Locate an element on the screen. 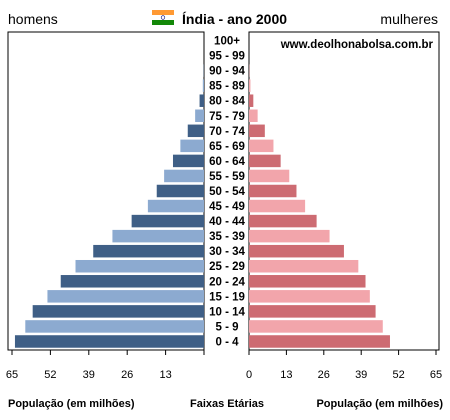 The width and height of the screenshot is (450, 420). age-group-label: 100+ is located at coordinates (227, 42).